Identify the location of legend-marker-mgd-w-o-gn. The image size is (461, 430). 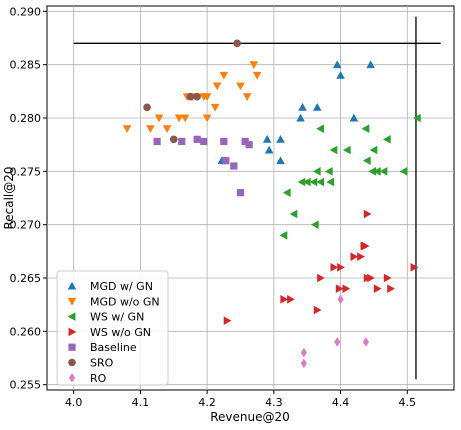
(72, 301).